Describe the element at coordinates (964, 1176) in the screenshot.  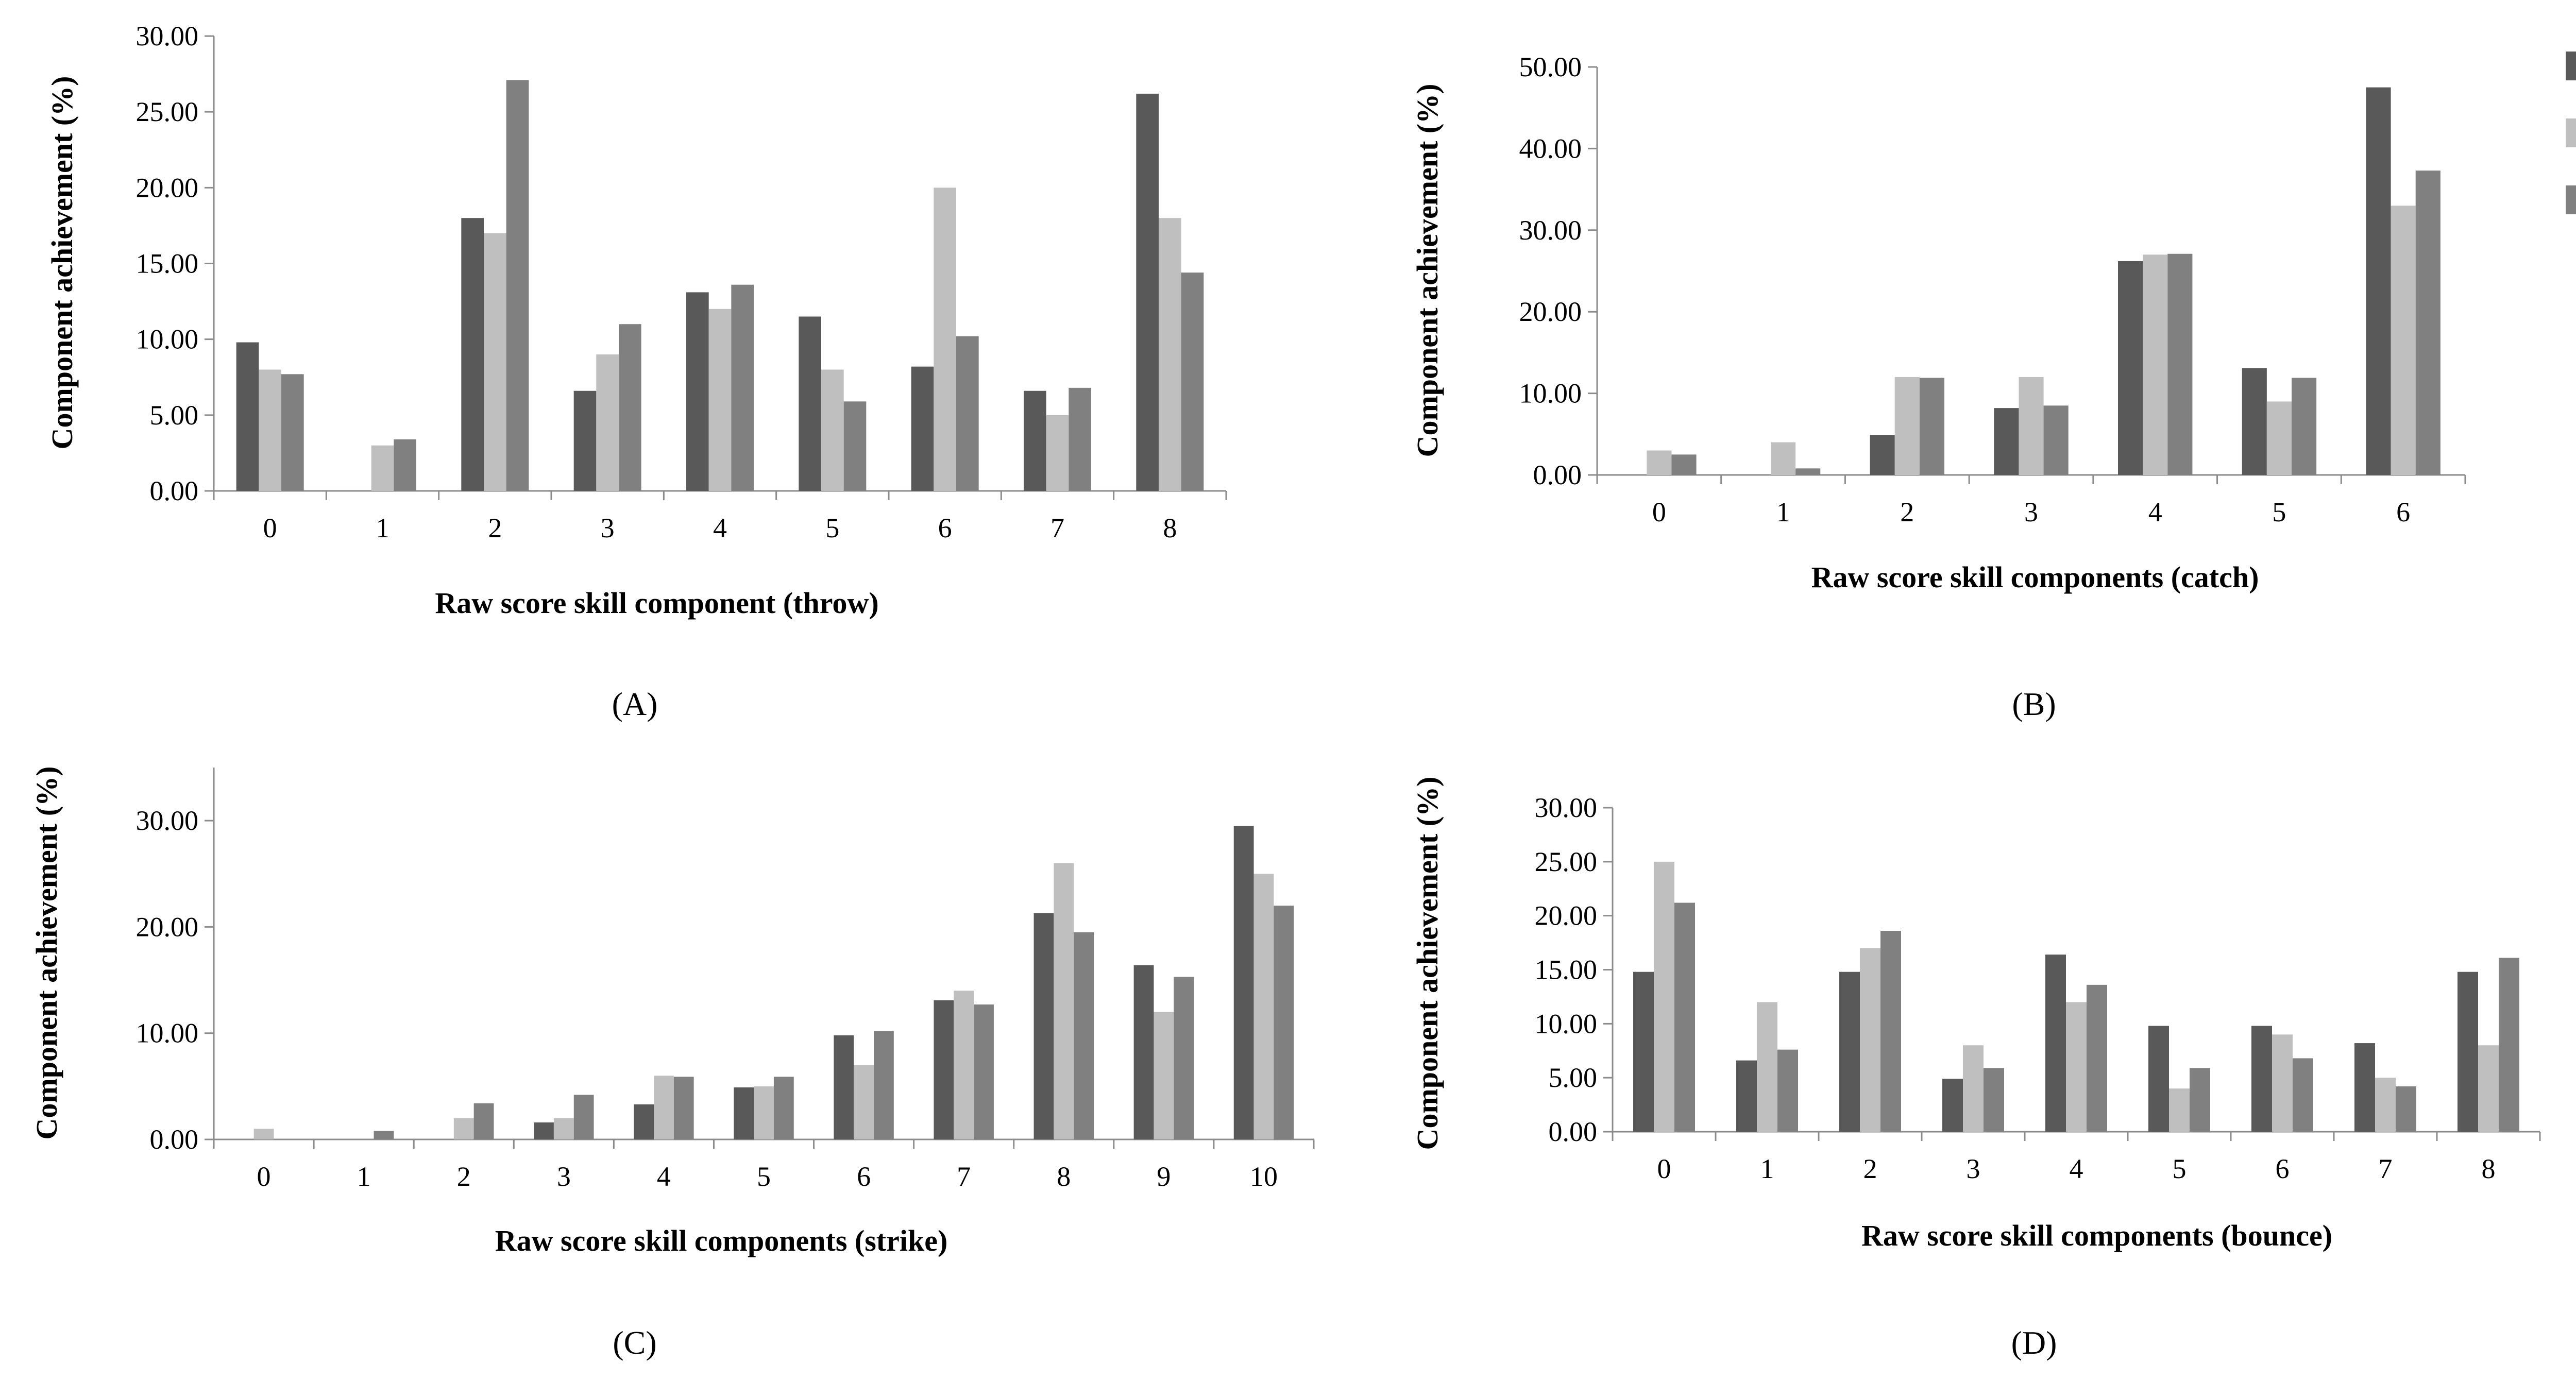
I see `panel-c-x-tick-label: 7` at that location.